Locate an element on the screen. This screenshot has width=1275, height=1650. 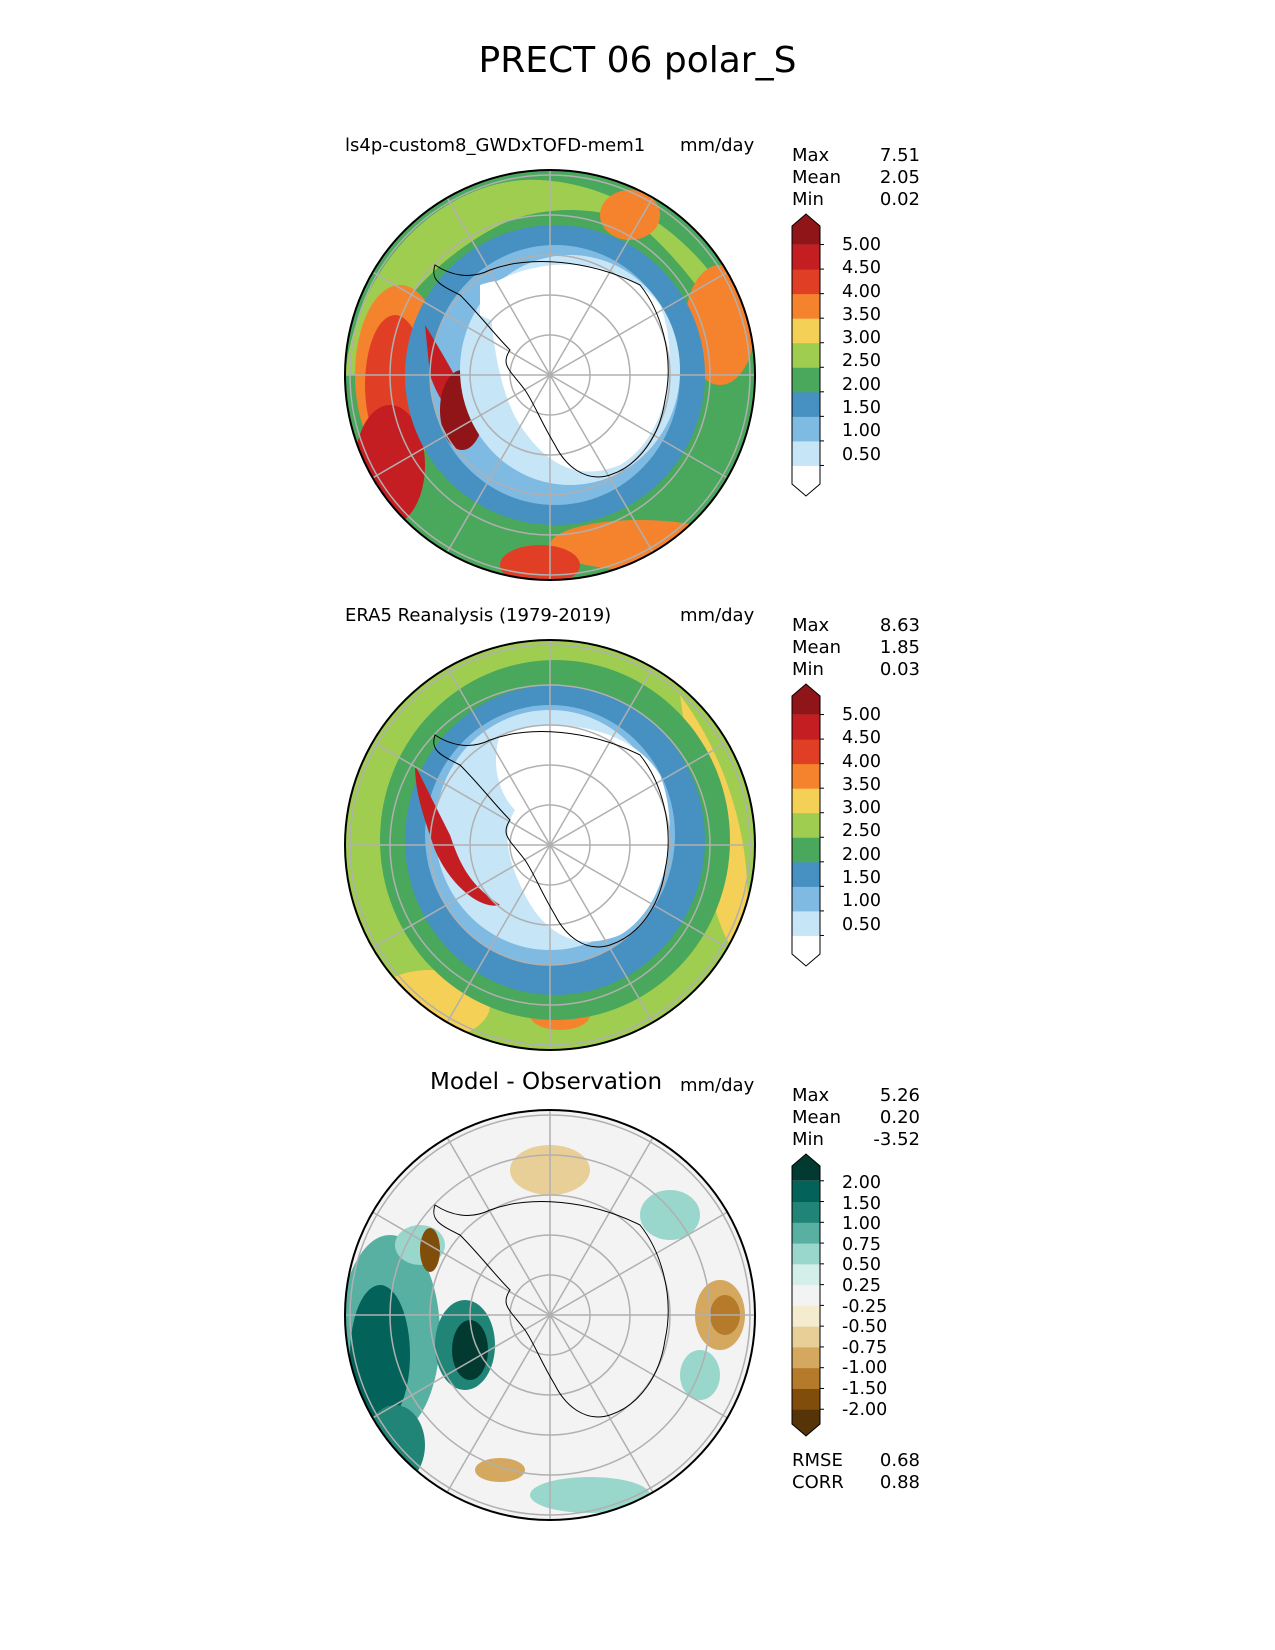
stat-value: 0.88 is located at coordinates (899, 1482).